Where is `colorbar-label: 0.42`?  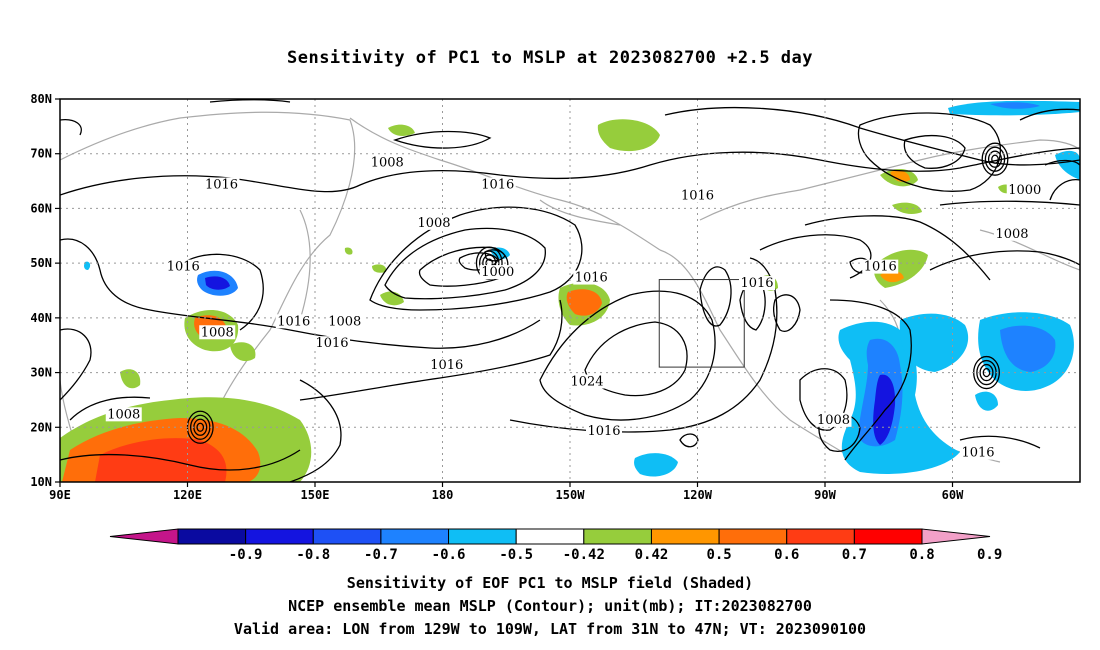 colorbar-label: 0.42 is located at coordinates (652, 555).